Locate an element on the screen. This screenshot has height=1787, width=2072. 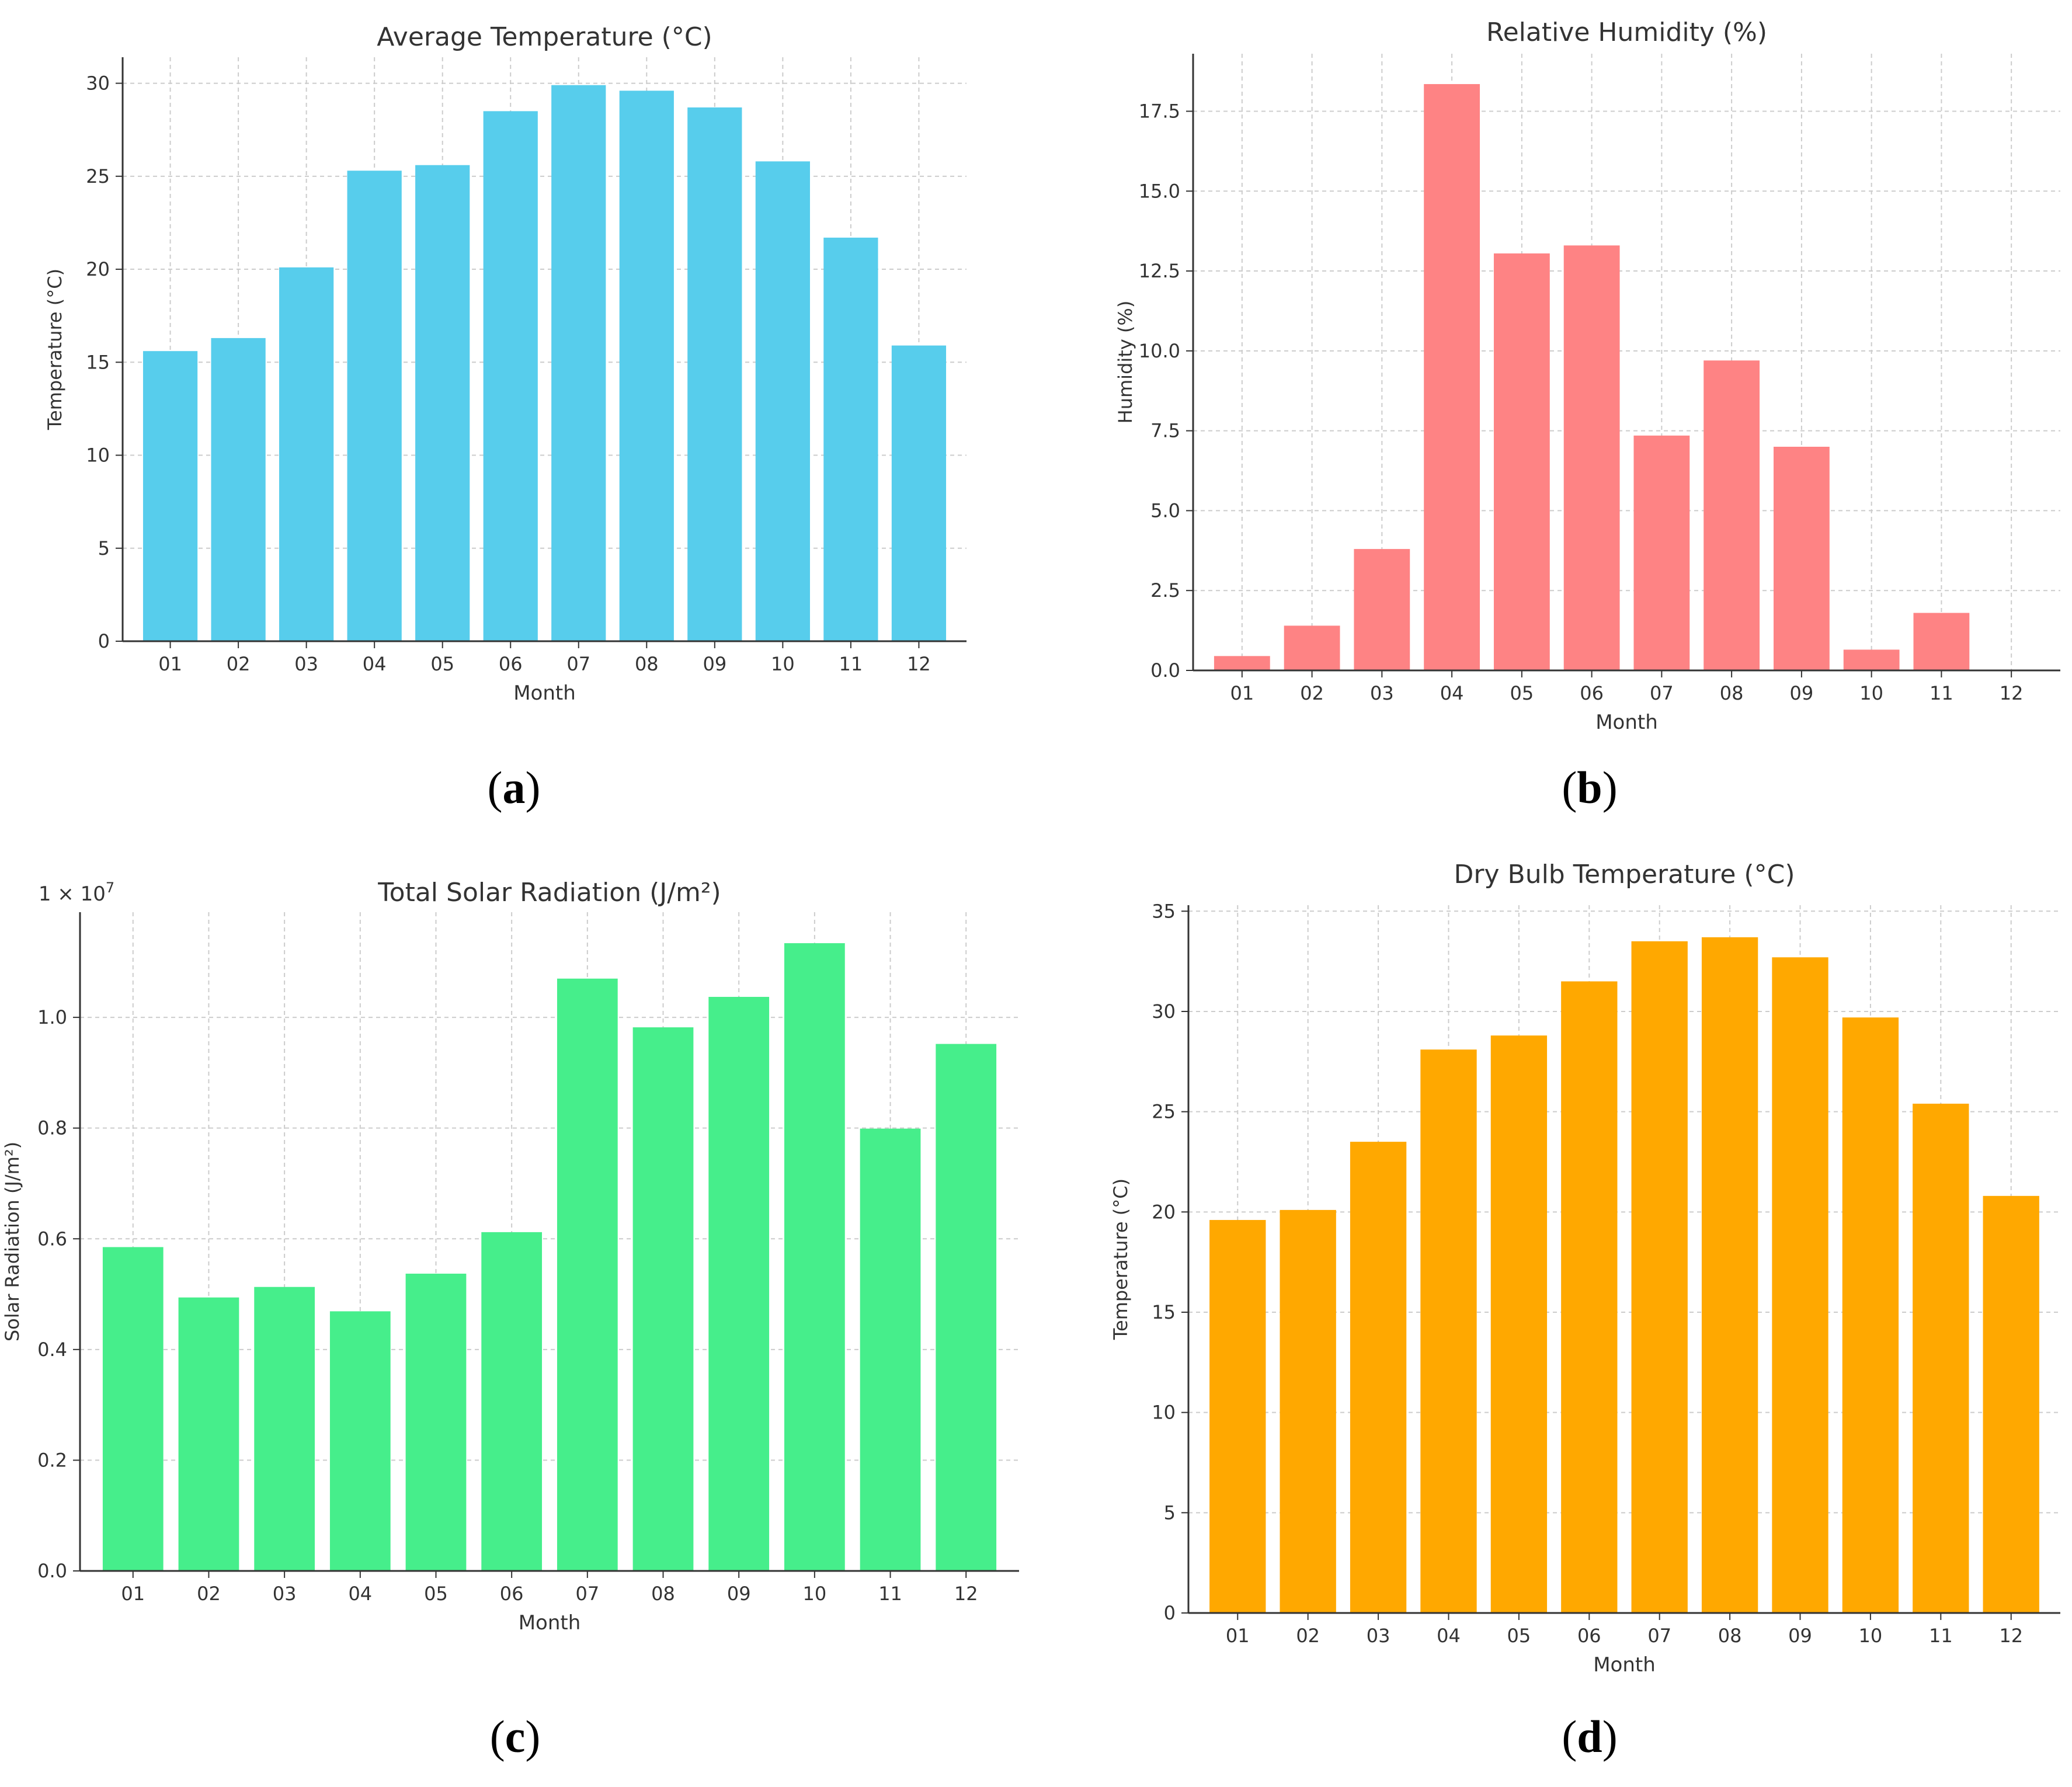
y-tick-label: 17.5 is located at coordinates (1159, 111).